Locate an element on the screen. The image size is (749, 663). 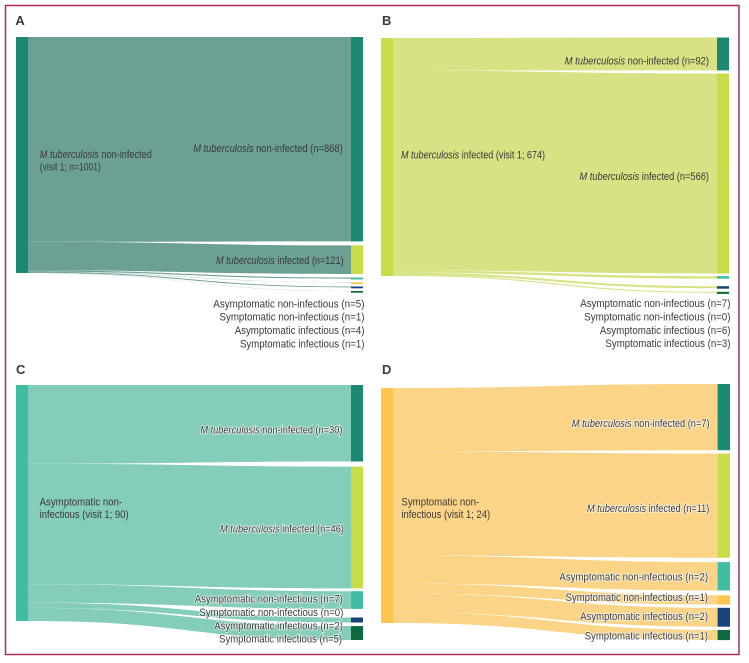
svg-text:M tuberculosis non-infected (n: M tuberculosis non-infected (n=868) is located at coordinates (268, 149).